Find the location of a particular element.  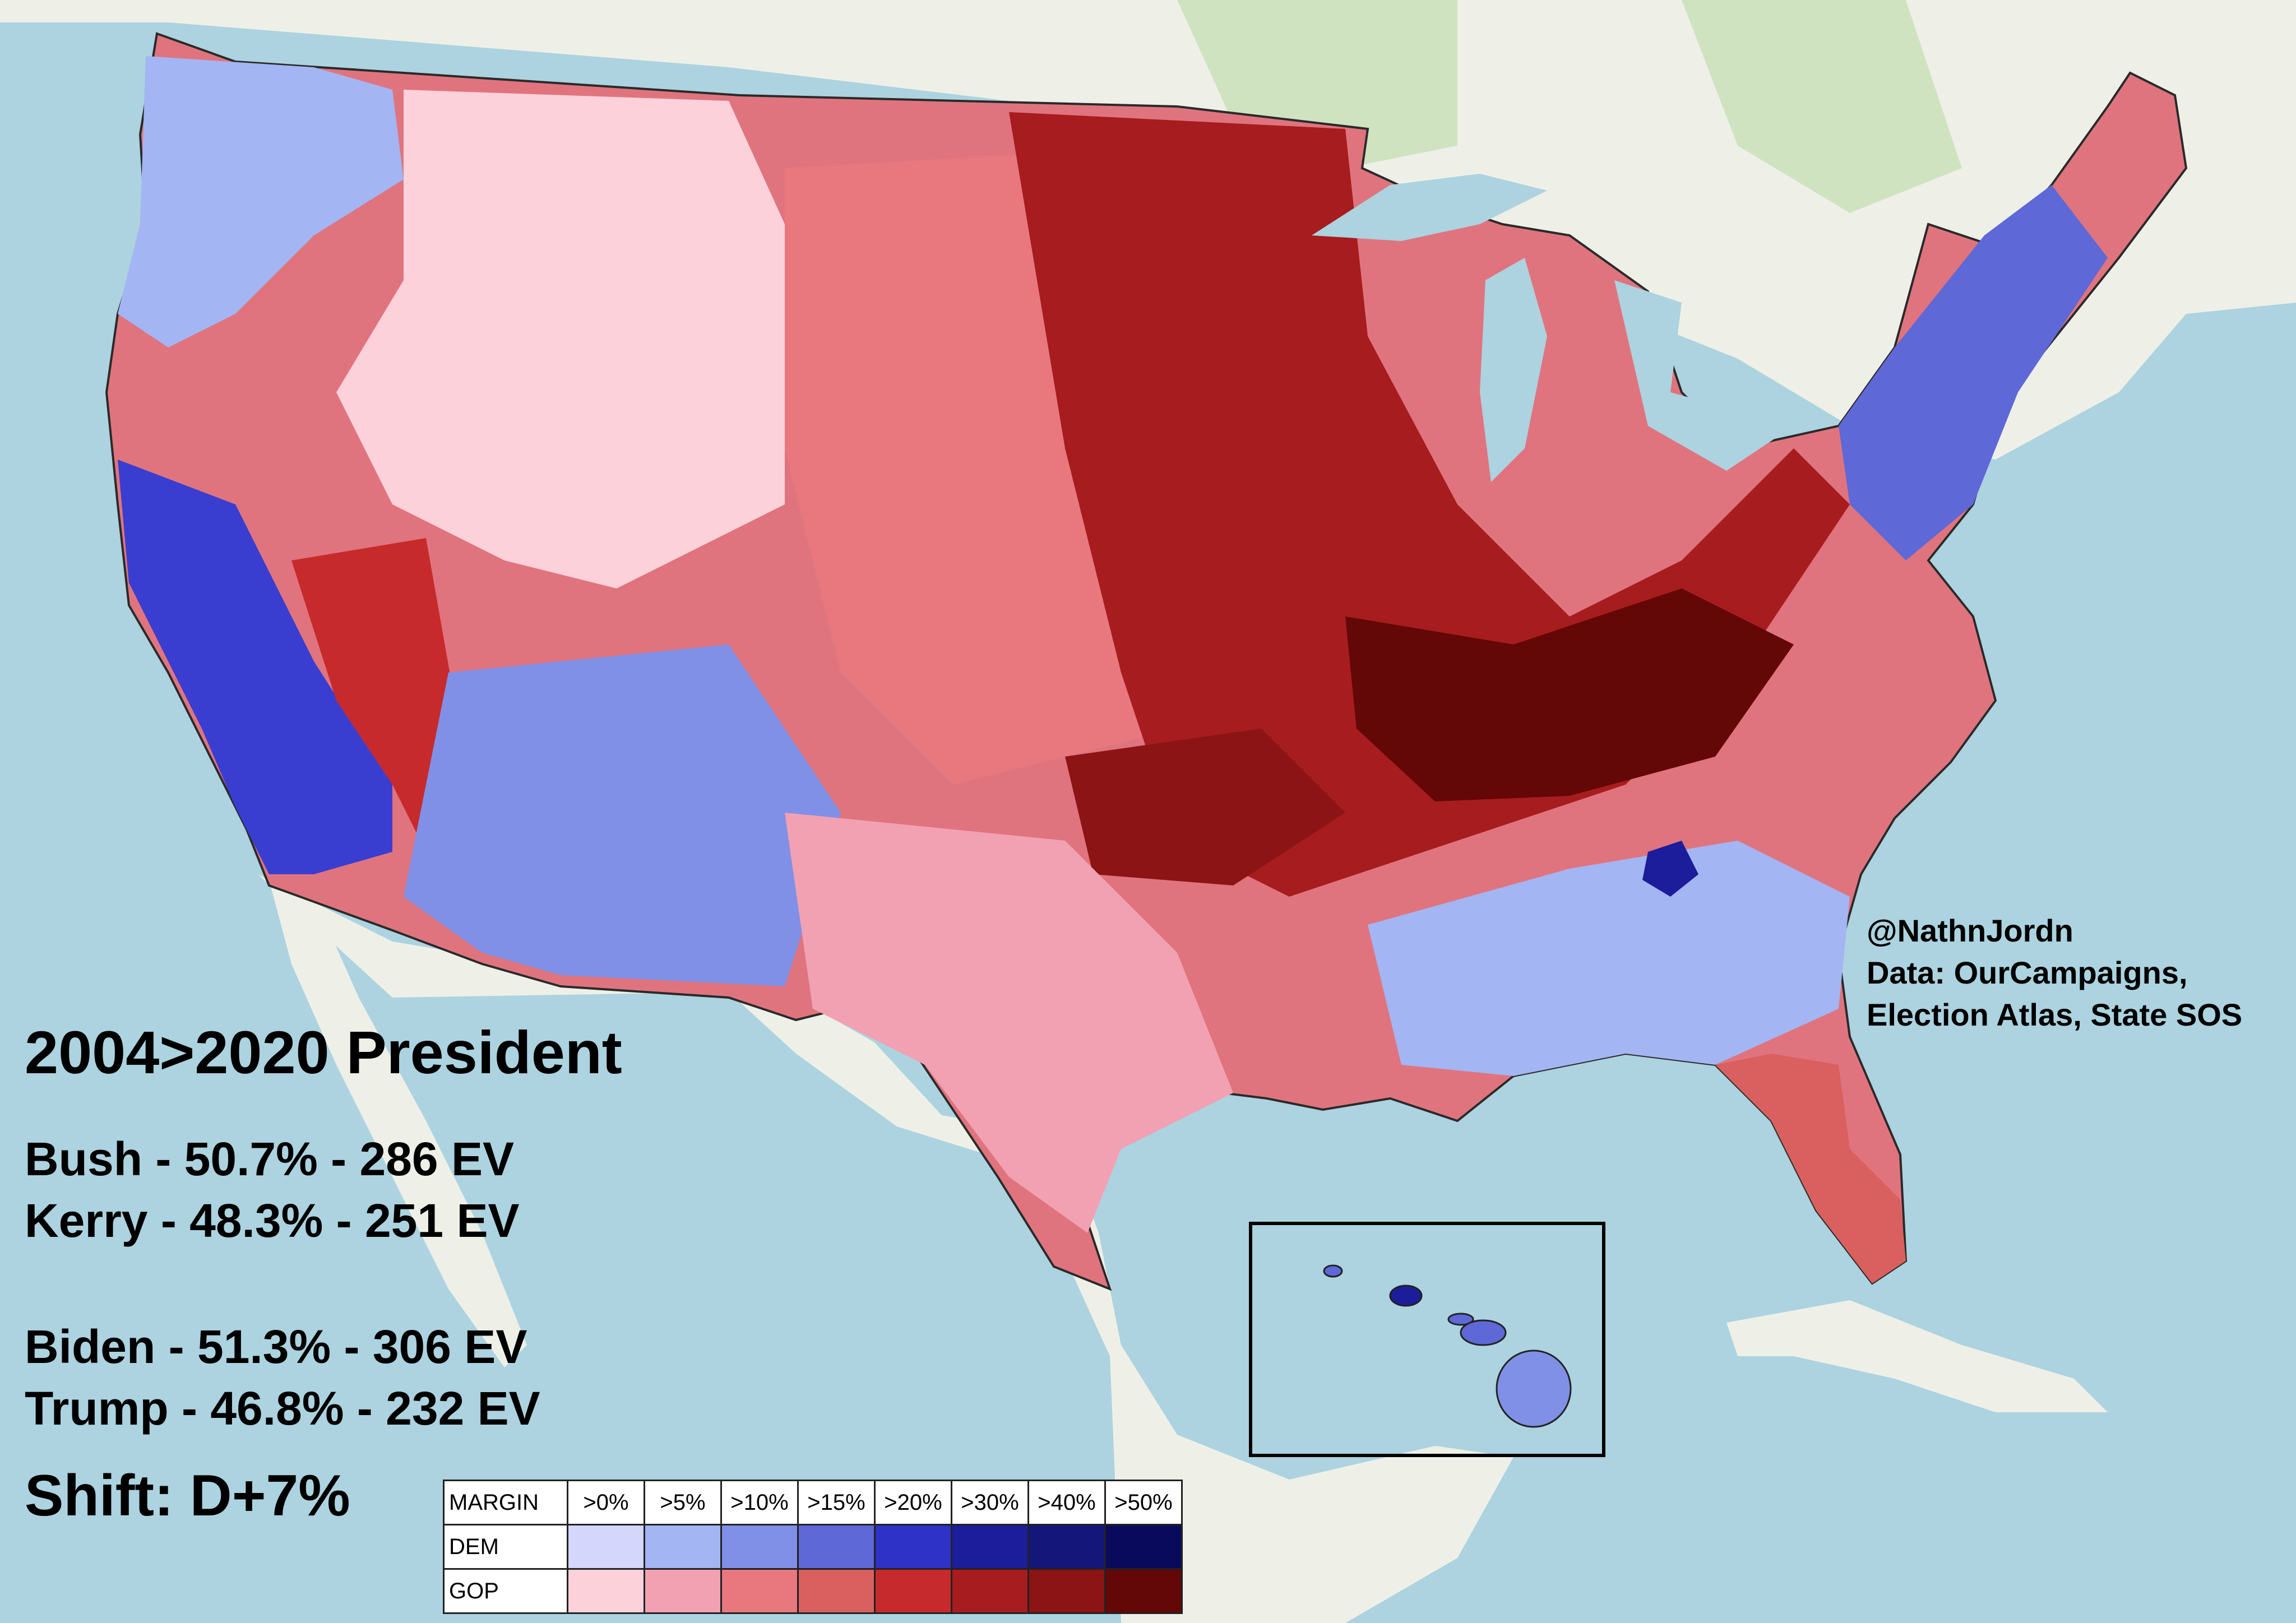

credit-author: @NathnJordn is located at coordinates (1970, 930).